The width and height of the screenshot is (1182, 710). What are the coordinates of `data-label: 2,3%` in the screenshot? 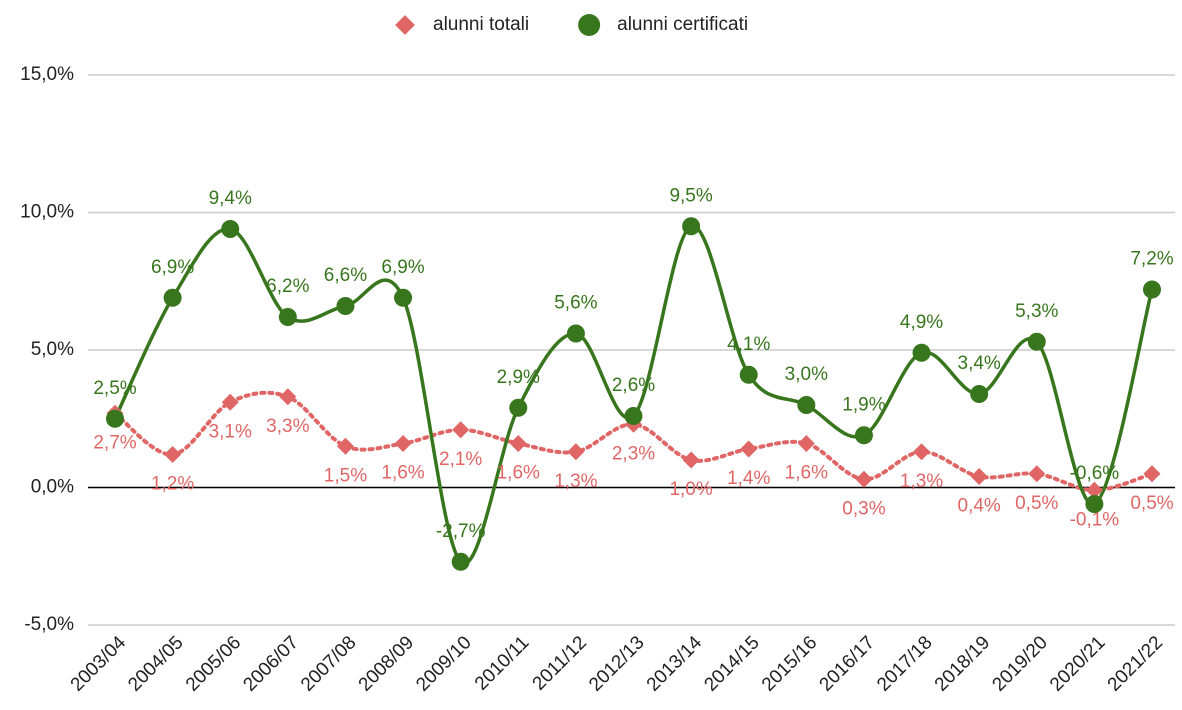 It's located at (633, 453).